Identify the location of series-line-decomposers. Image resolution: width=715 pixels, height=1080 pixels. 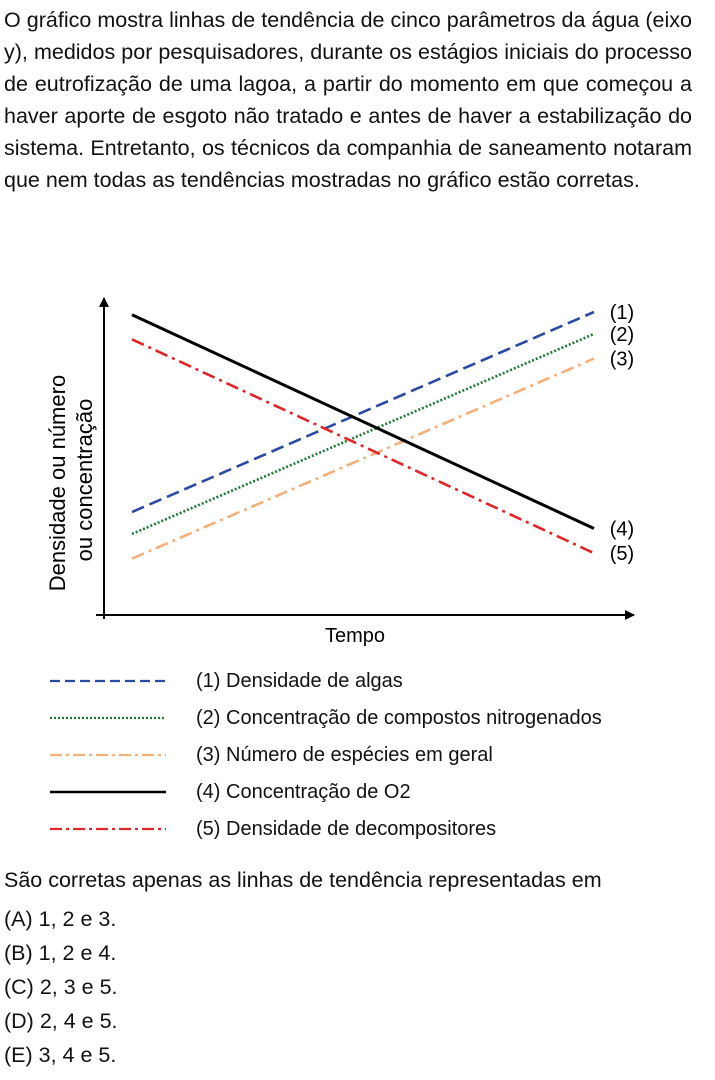
(363, 446).